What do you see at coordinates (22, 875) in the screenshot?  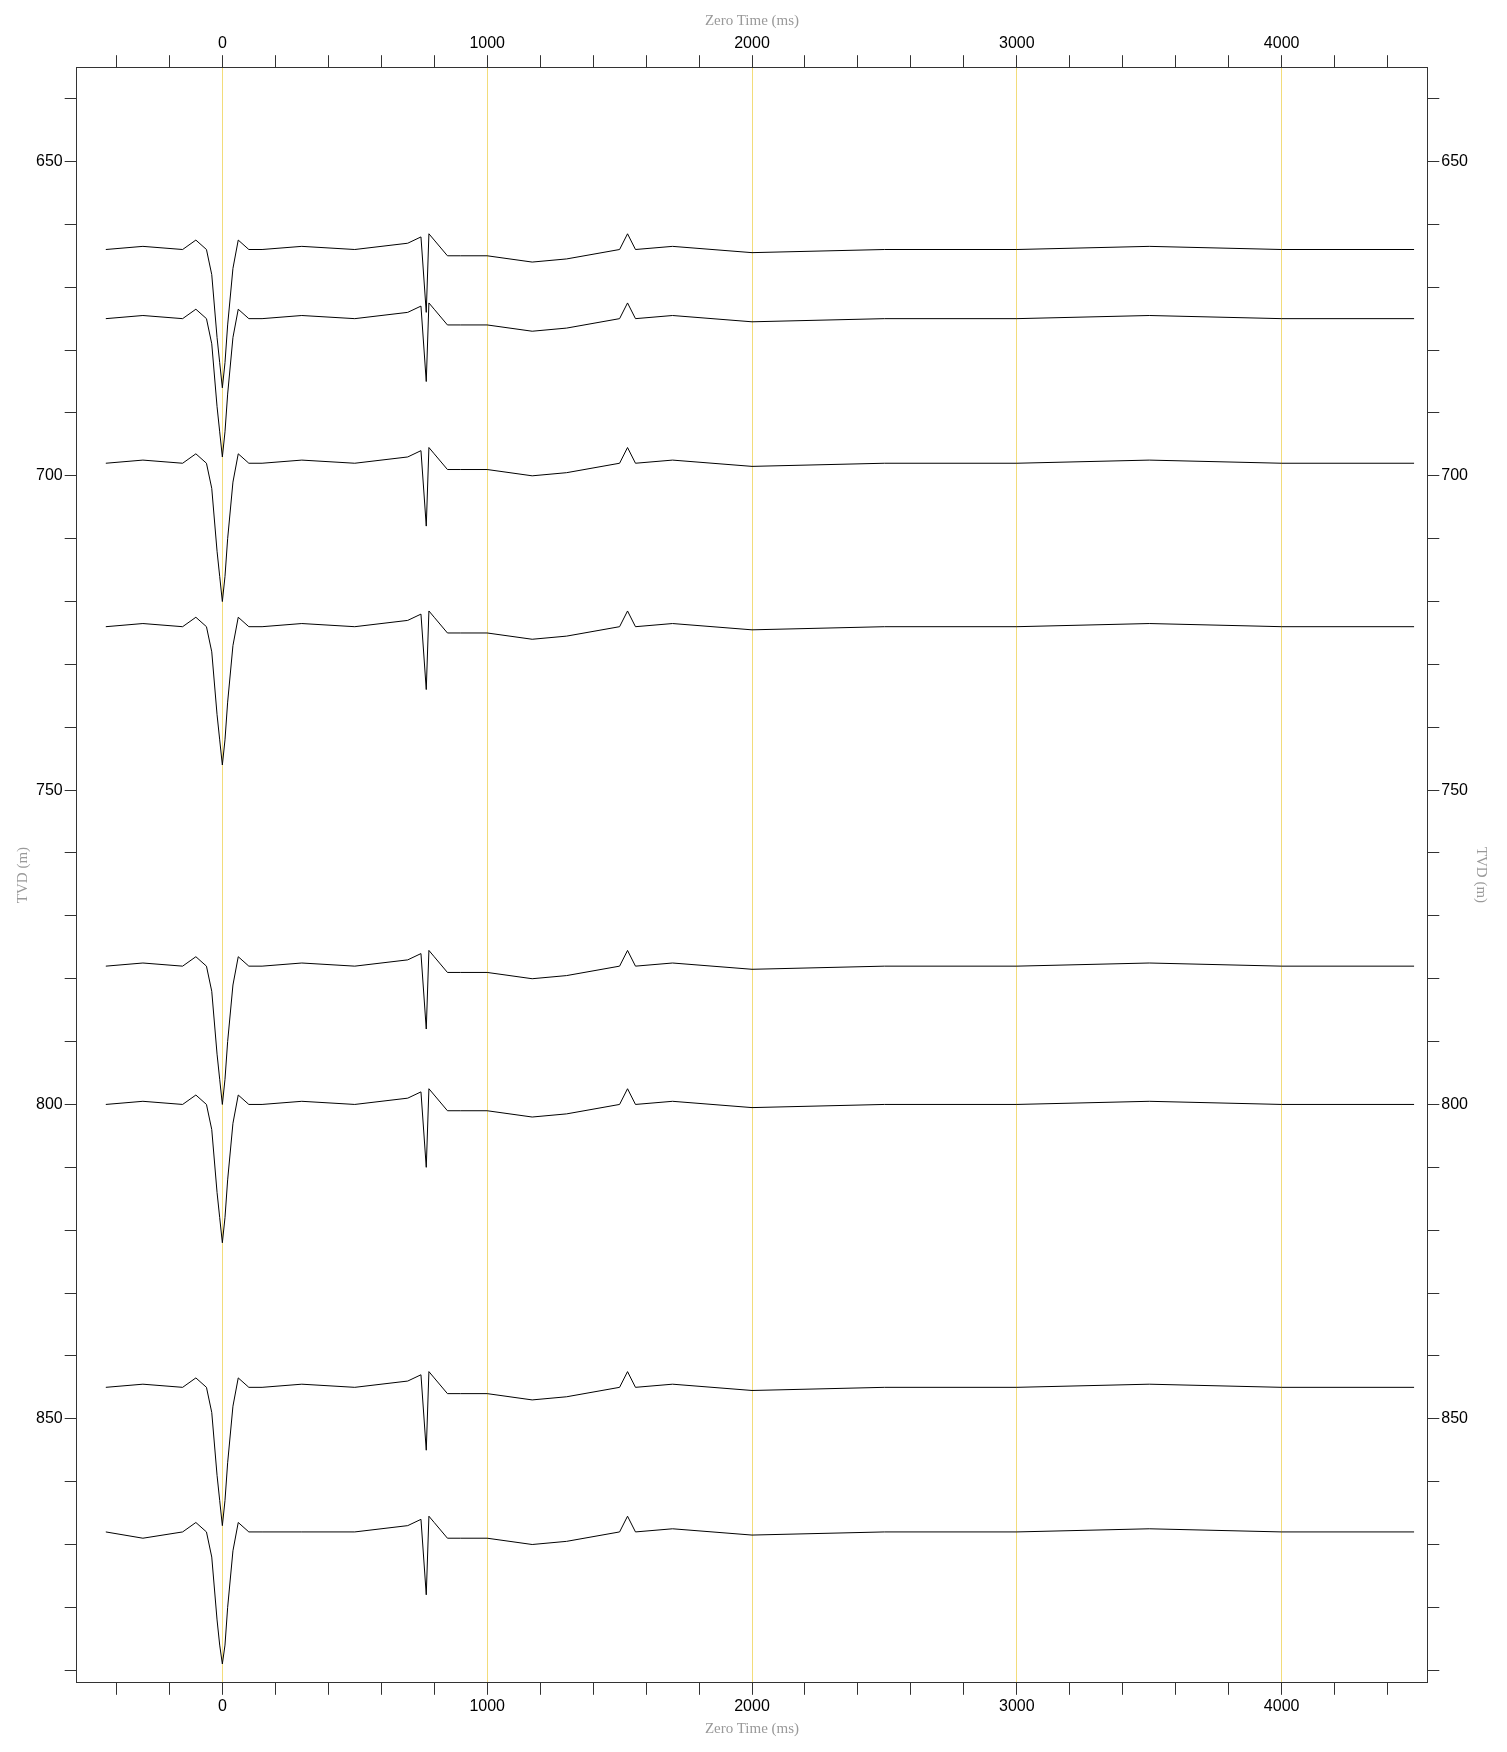 I see `y-axis-title: TVD (m)` at bounding box center [22, 875].